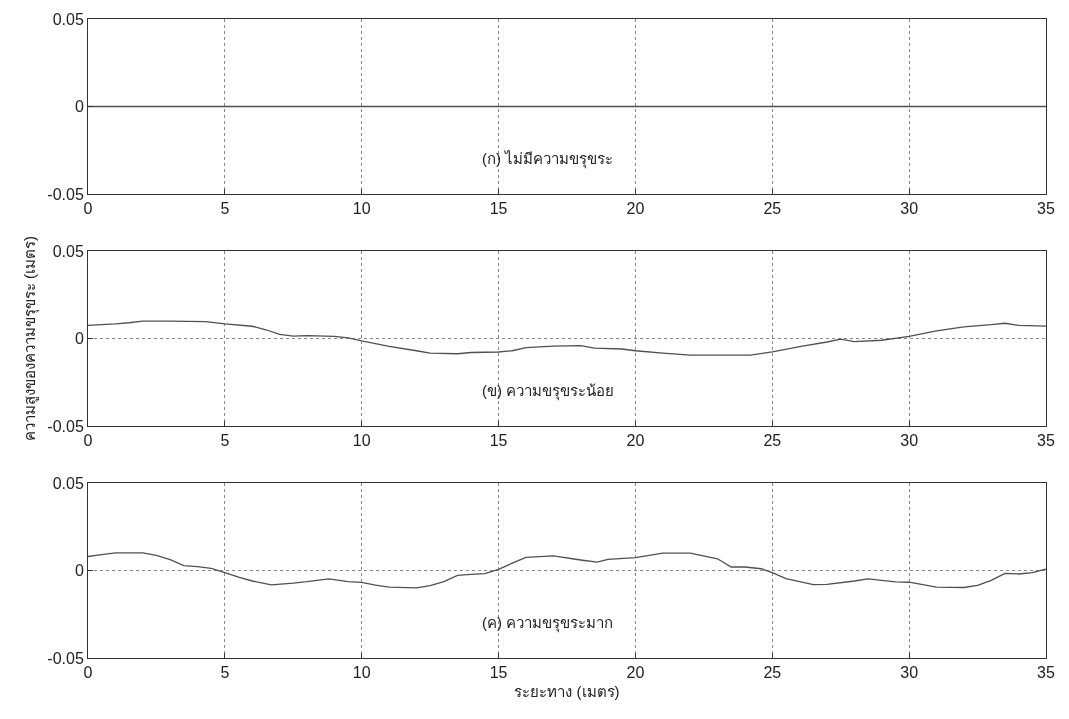  What do you see at coordinates (548, 623) in the screenshot?
I see `annotation: (ค) ความขรุขระมาก` at bounding box center [548, 623].